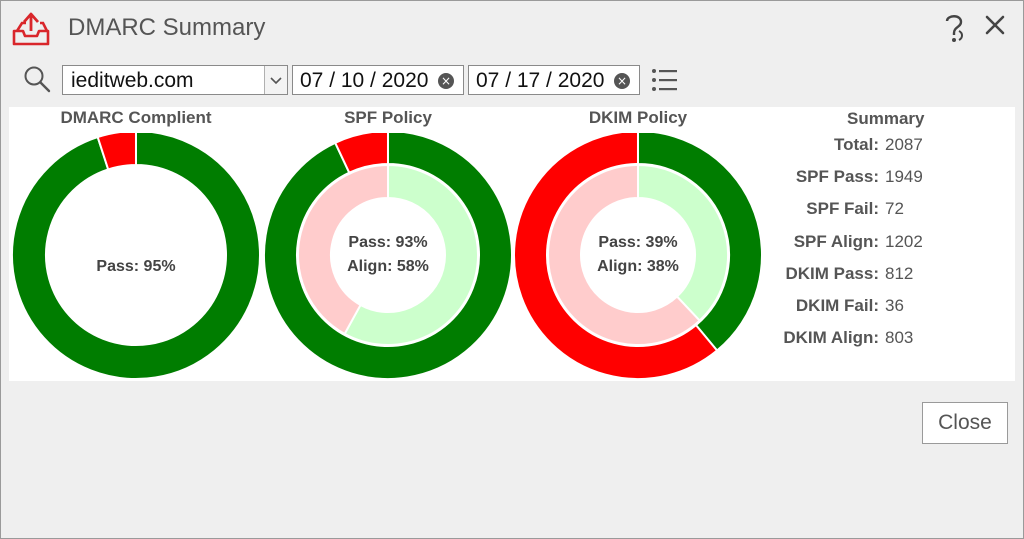  I want to click on summary-row: SPF Pass: 1949, so click(879, 179).